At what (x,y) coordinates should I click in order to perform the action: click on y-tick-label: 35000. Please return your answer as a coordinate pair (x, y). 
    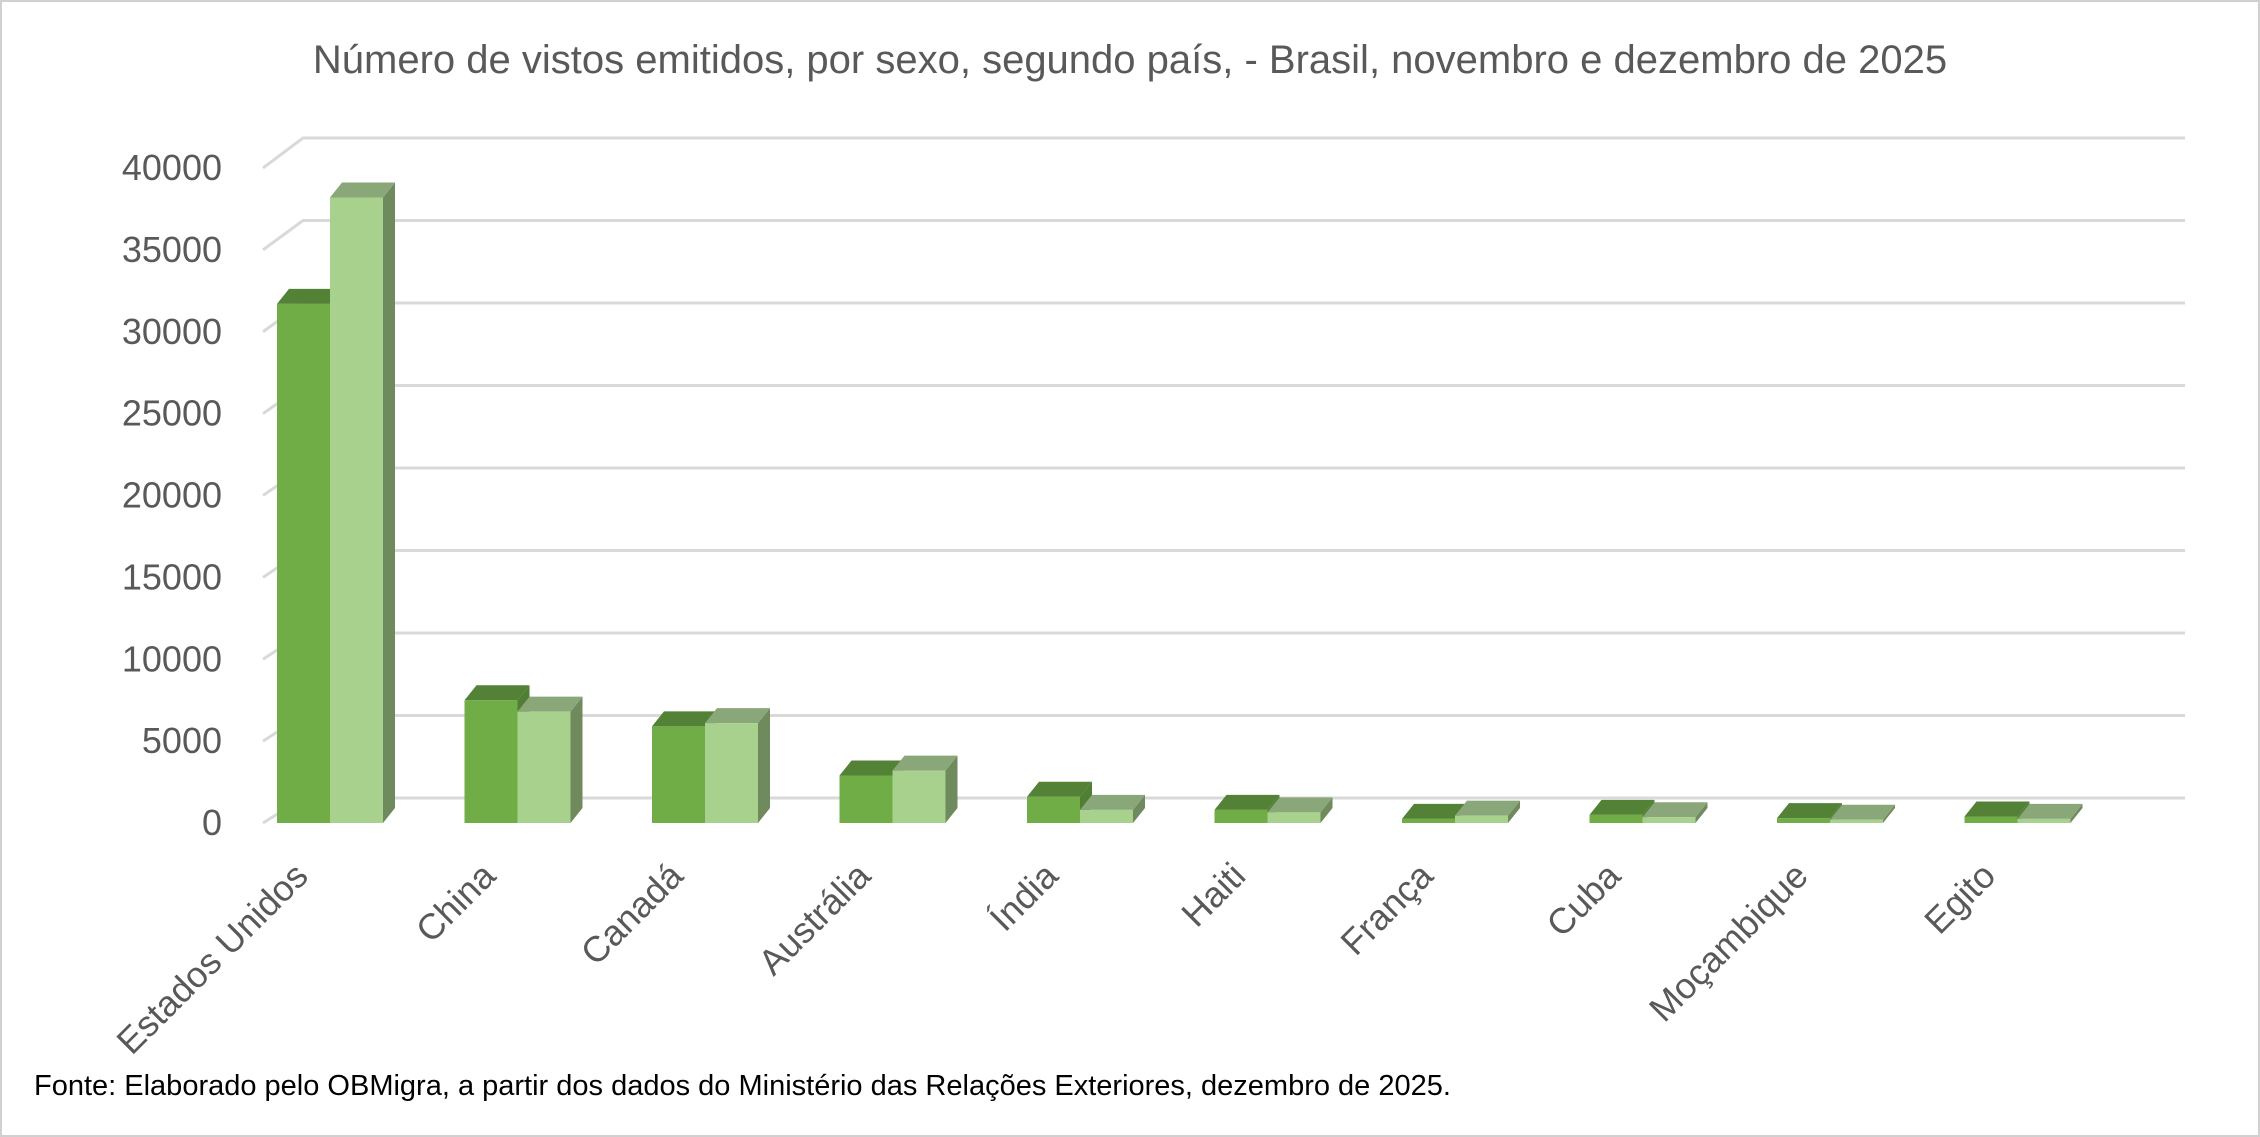
    Looking at the image, I should click on (172, 249).